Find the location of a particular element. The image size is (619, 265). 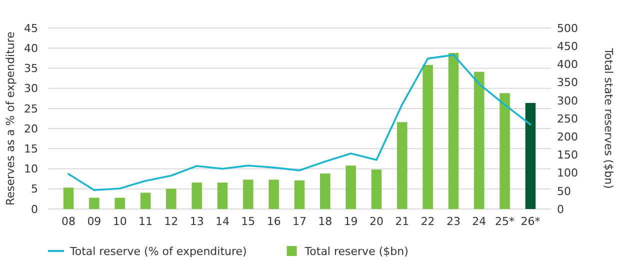

y2-tick-label: 200 is located at coordinates (567, 137).